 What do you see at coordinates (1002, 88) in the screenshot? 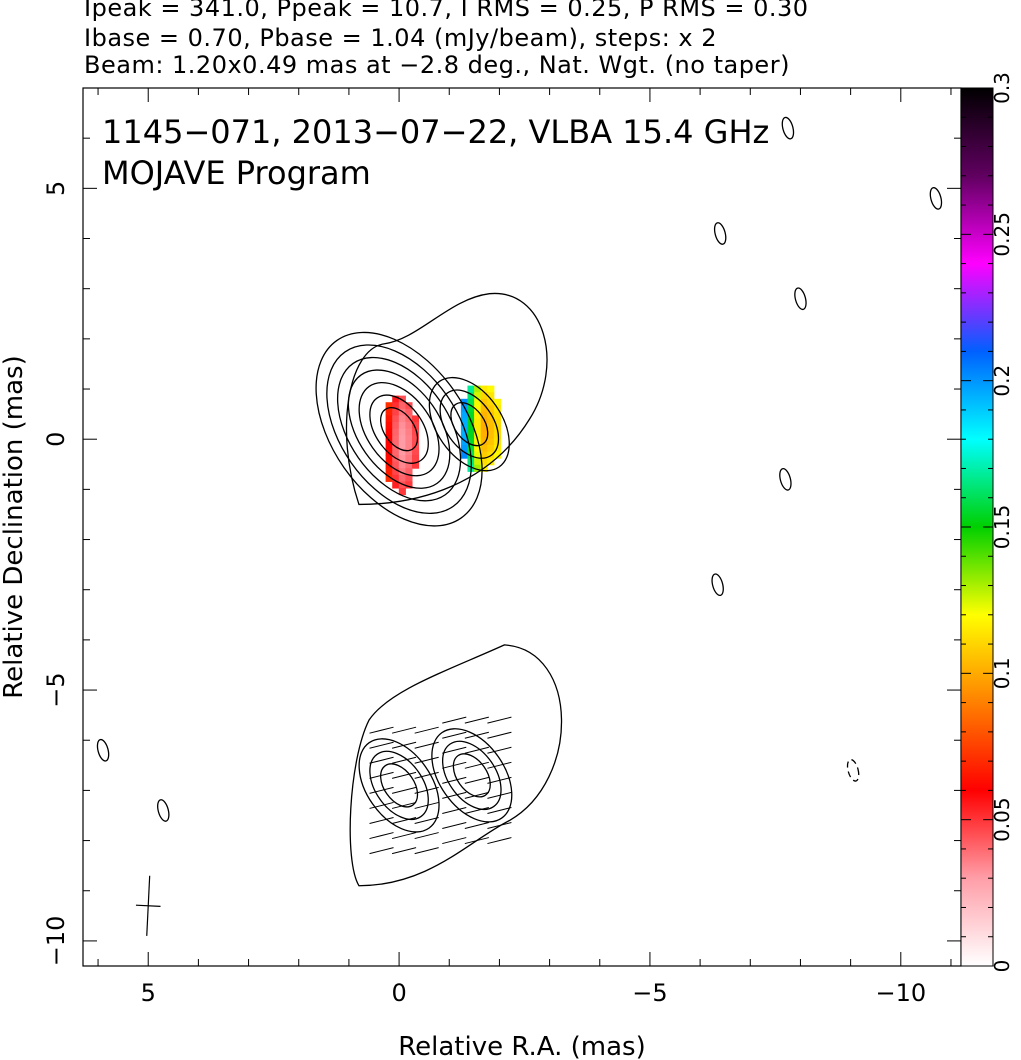
I see `colorbar-tick-label: 0.3` at bounding box center [1002, 88].